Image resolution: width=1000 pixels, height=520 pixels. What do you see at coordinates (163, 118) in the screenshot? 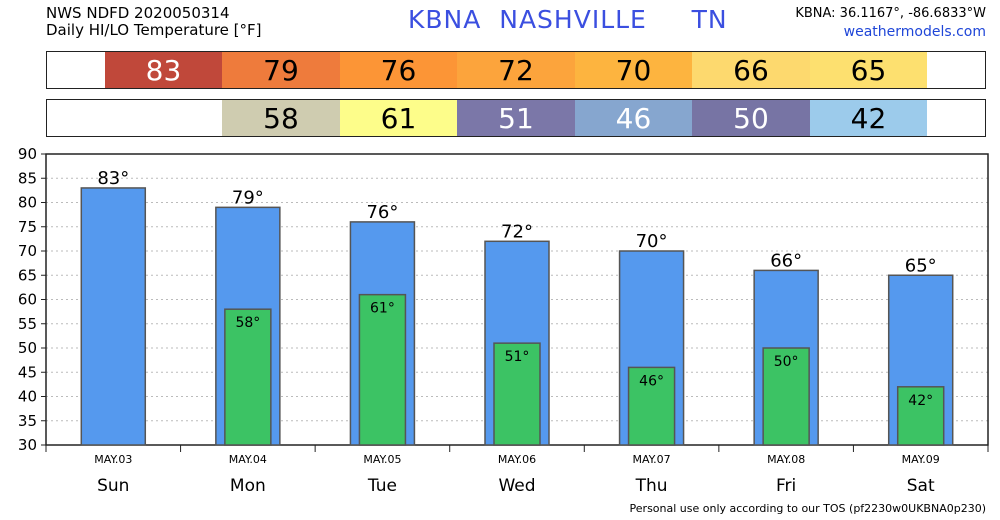
I see `low-temp-cell` at bounding box center [163, 118].